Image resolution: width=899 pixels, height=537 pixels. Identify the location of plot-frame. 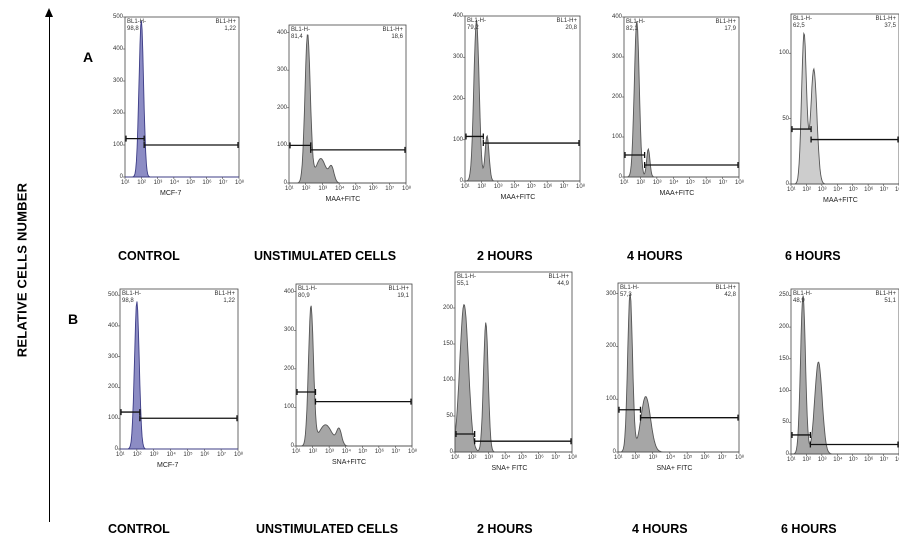
(513, 362).